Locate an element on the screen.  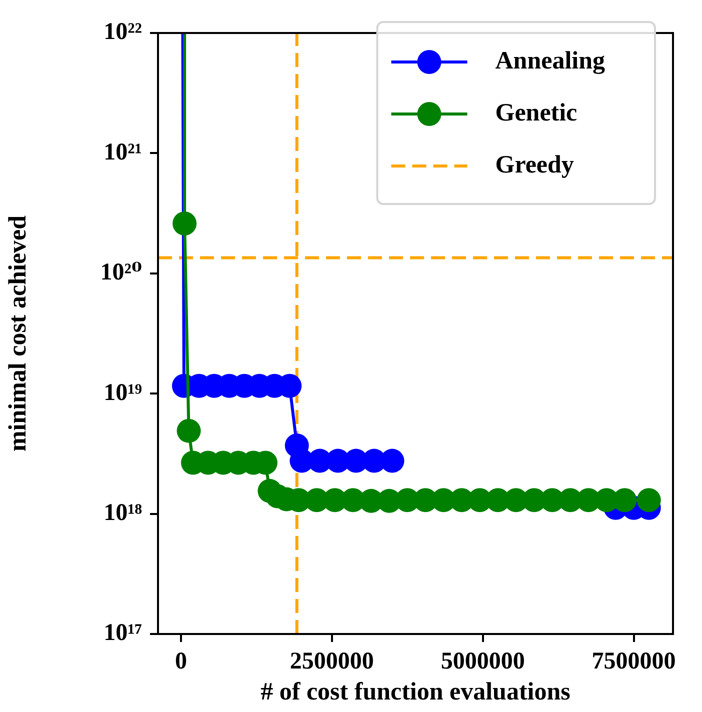
y-tick-label: 10²⁰ is located at coordinates (121, 273).